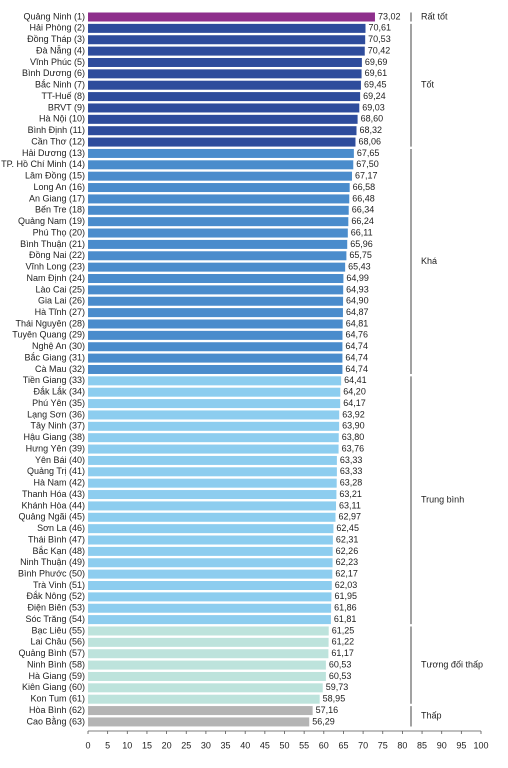 The width and height of the screenshot is (508, 768). Describe the element at coordinates (376, 73) in the screenshot. I see `value-label: 69,61` at that location.